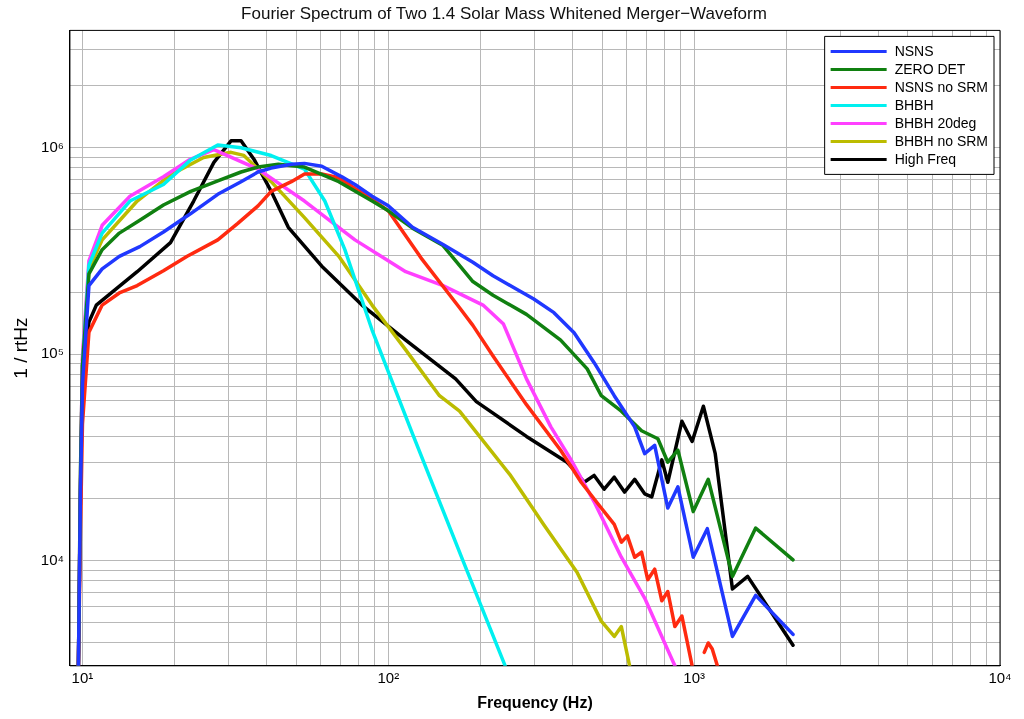 This screenshot has height=719, width=1024. What do you see at coordinates (1000, 677) in the screenshot?
I see `x-tick-label: 10⁴` at bounding box center [1000, 677].